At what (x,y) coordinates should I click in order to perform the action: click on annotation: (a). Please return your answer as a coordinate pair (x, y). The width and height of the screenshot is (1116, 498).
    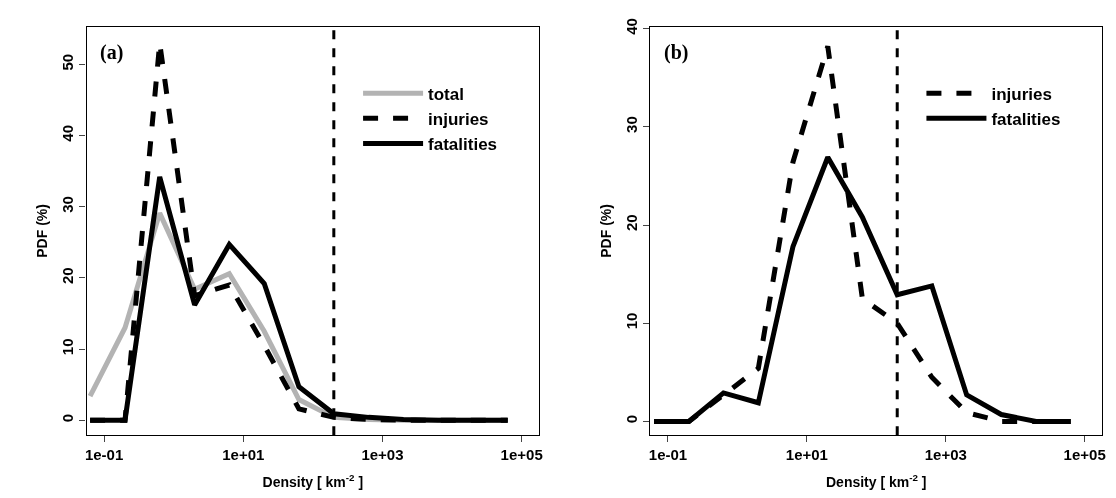
    Looking at the image, I should click on (112, 52).